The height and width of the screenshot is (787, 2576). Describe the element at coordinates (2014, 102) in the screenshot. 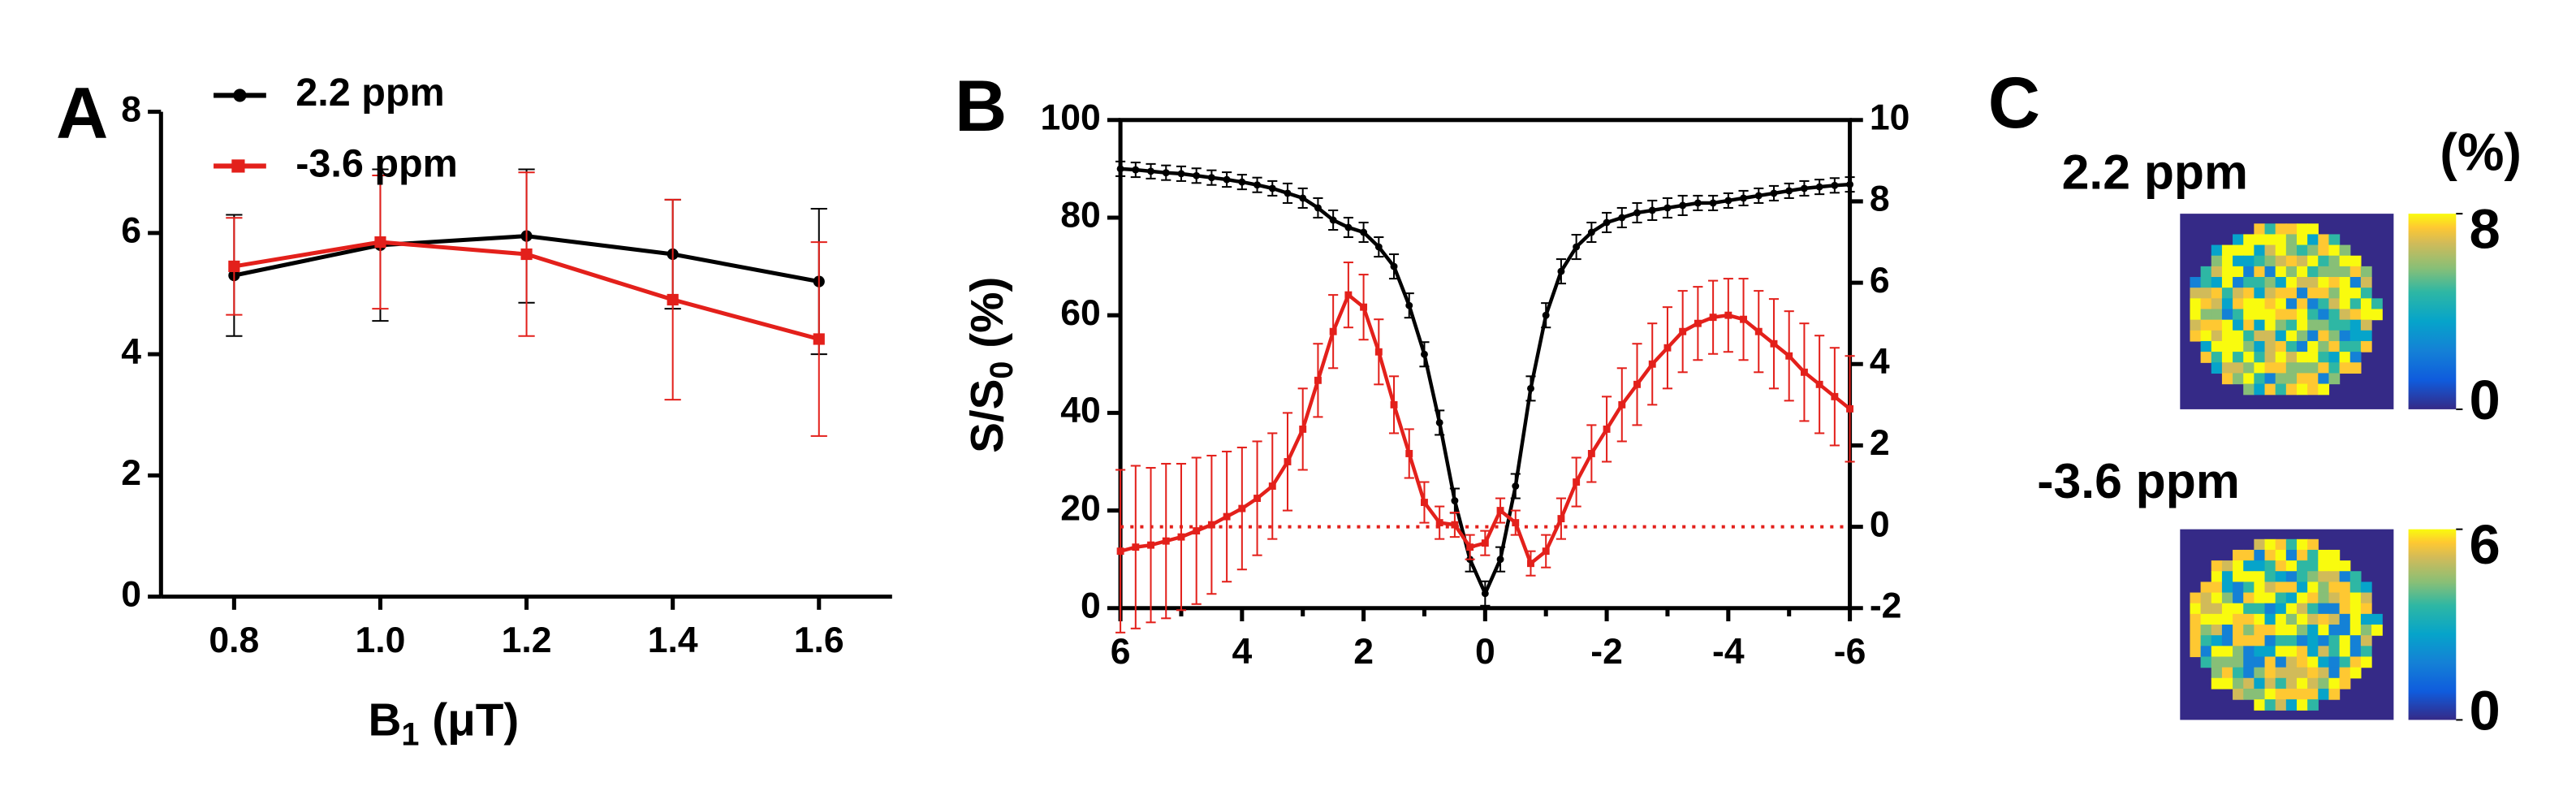

I see `panel-letter: C` at that location.